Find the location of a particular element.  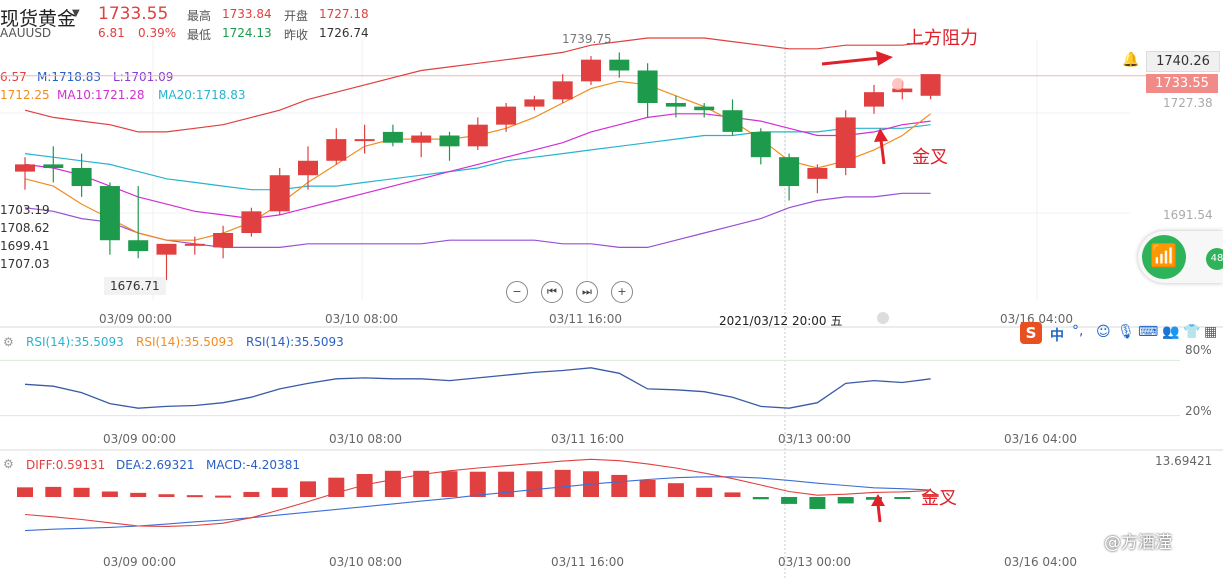

axis-level-2: 1691.54 is located at coordinates (1188, 215).